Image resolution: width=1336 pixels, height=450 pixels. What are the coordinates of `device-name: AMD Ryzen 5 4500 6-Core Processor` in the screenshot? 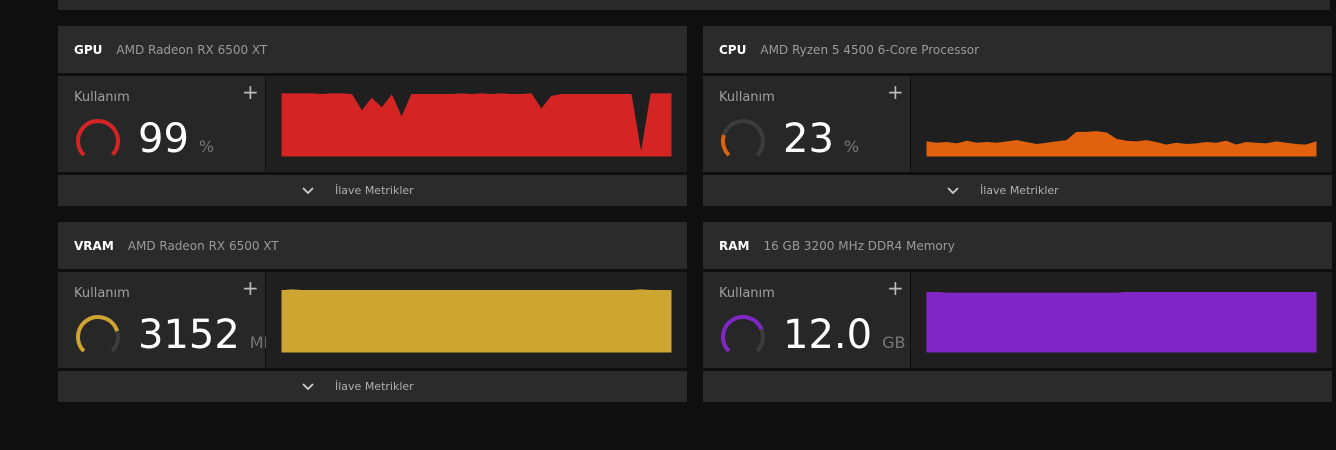 It's located at (870, 49).